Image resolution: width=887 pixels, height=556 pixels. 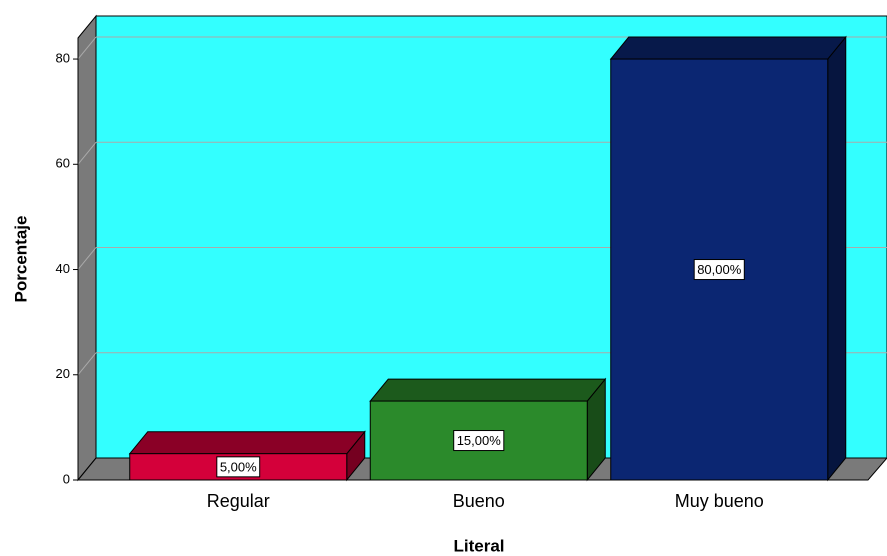 I want to click on x-axis-label: Literal, so click(x=478, y=545).